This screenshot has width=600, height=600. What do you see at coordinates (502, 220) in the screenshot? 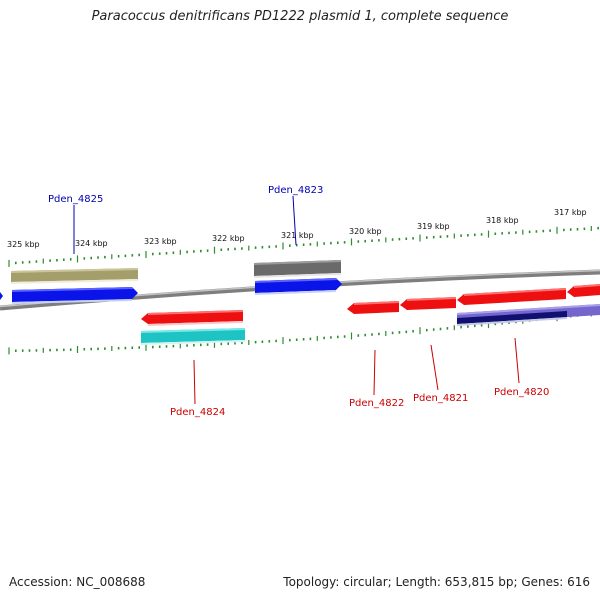
I see `kbp-label-318: 318 kbp` at bounding box center [502, 220].